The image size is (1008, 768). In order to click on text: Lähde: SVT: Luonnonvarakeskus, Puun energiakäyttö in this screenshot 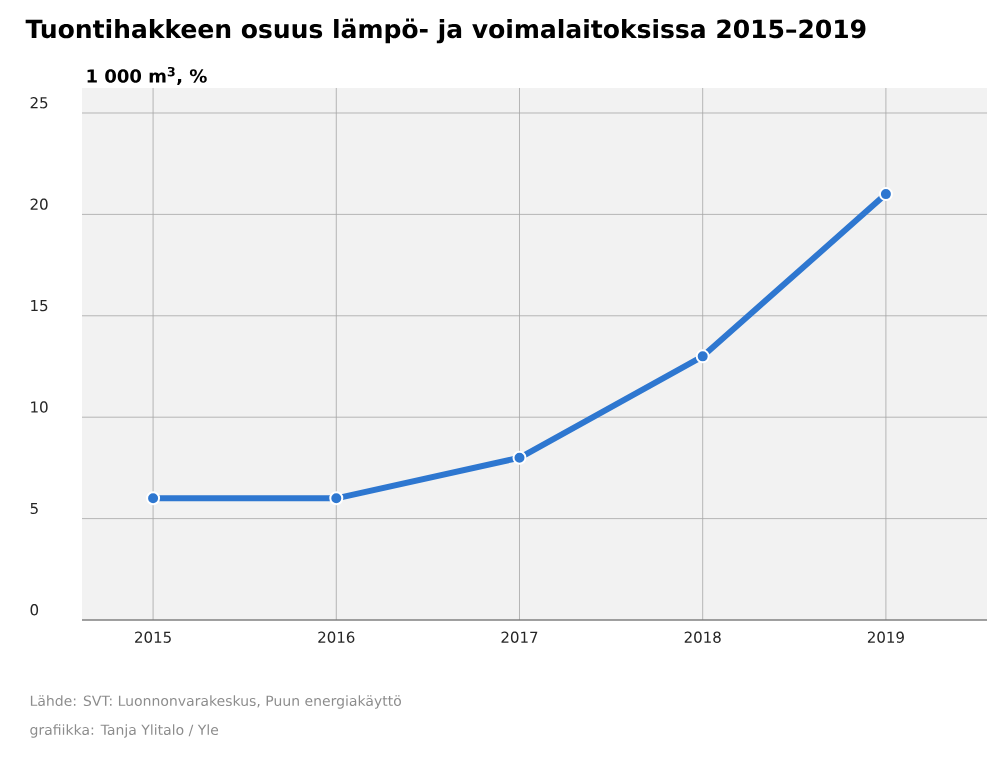, I will do `click(216, 702)`.